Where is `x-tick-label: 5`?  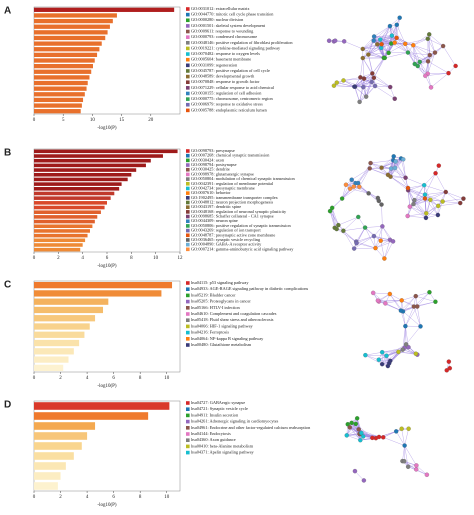 x-tick-label: 5 is located at coordinates (63, 120).